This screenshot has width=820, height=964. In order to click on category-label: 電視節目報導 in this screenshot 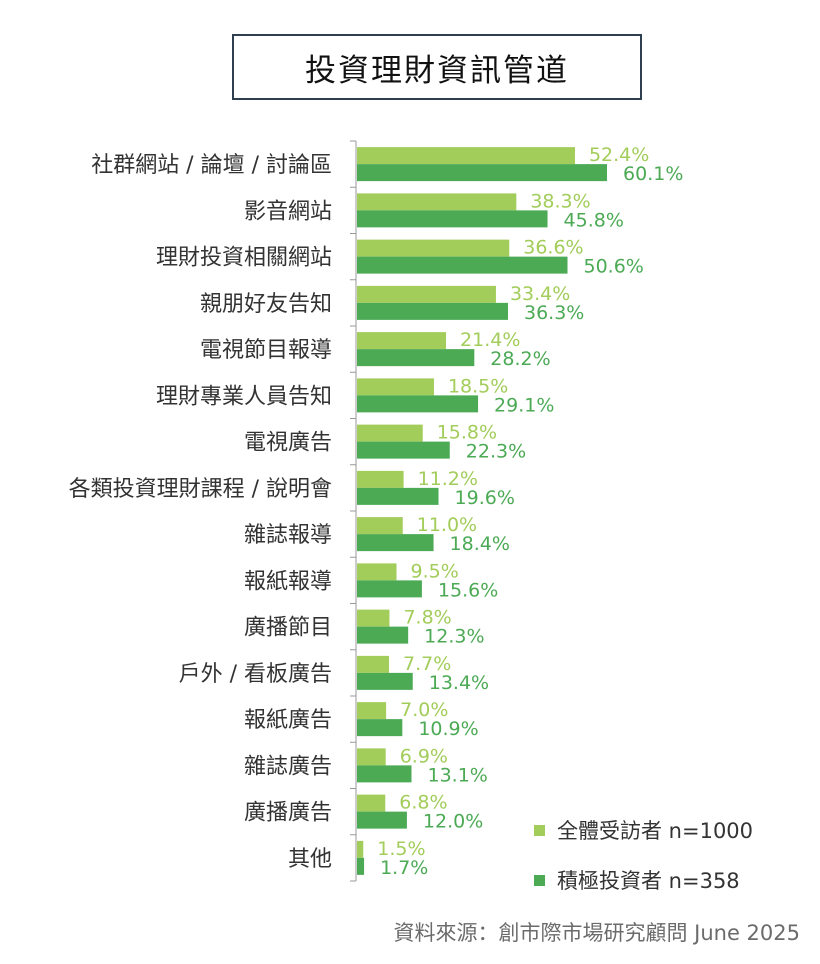, I will do `click(266, 350)`.